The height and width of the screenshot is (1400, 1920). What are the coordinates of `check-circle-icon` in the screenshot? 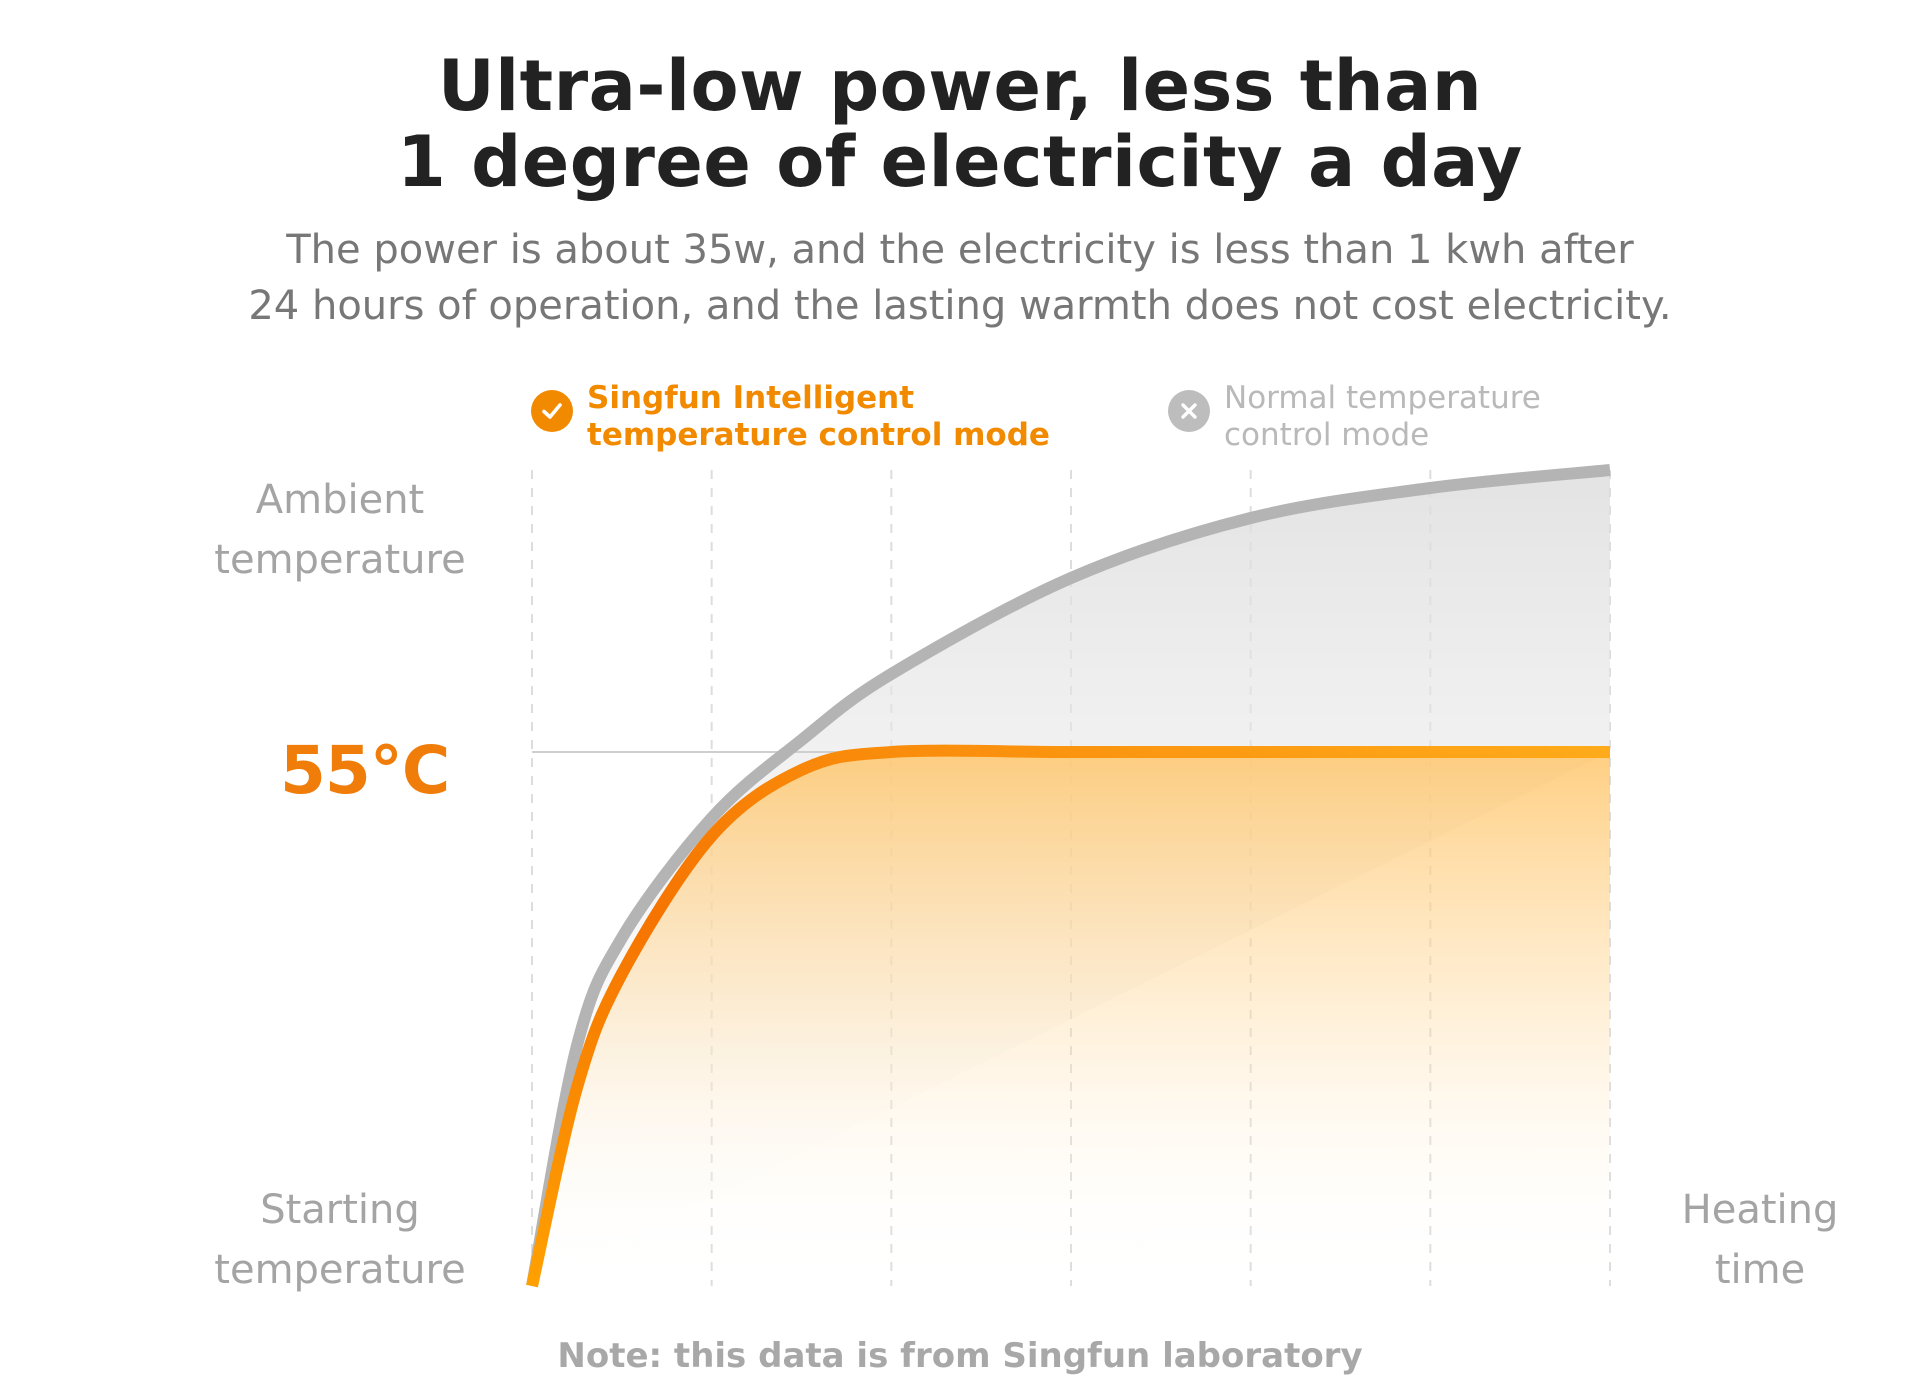 It's located at (552, 411).